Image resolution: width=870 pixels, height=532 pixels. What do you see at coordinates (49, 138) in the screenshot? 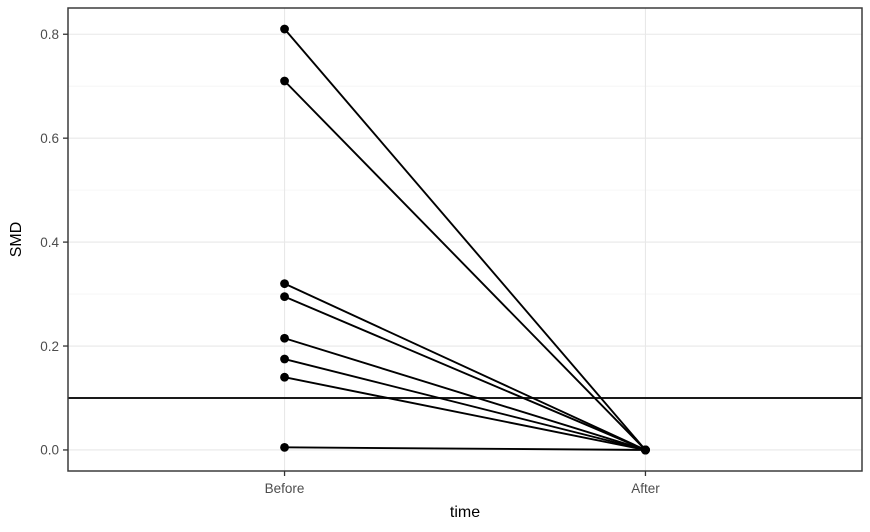
I see `y-tick-label: 0.6` at bounding box center [49, 138].